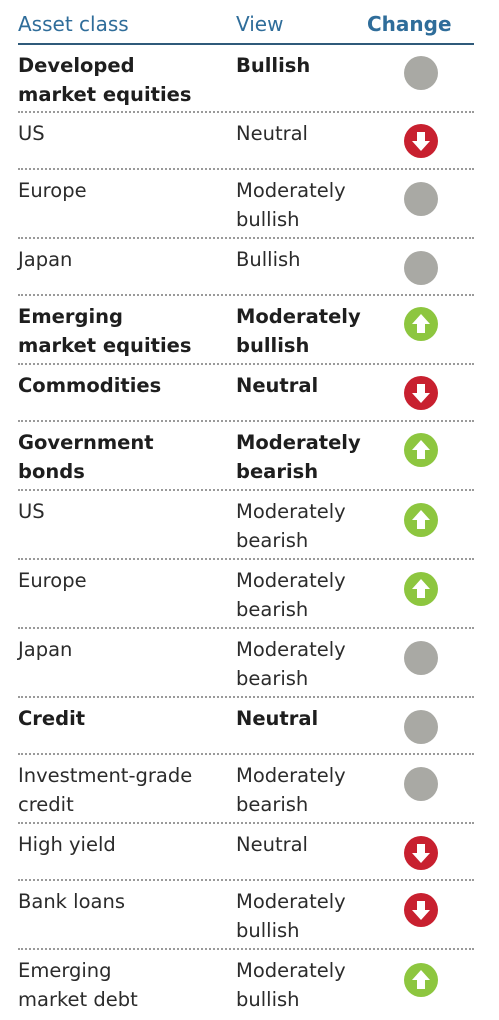  I want to click on table-row: Emerging market debt Moderately bullish, so click(246, 985).